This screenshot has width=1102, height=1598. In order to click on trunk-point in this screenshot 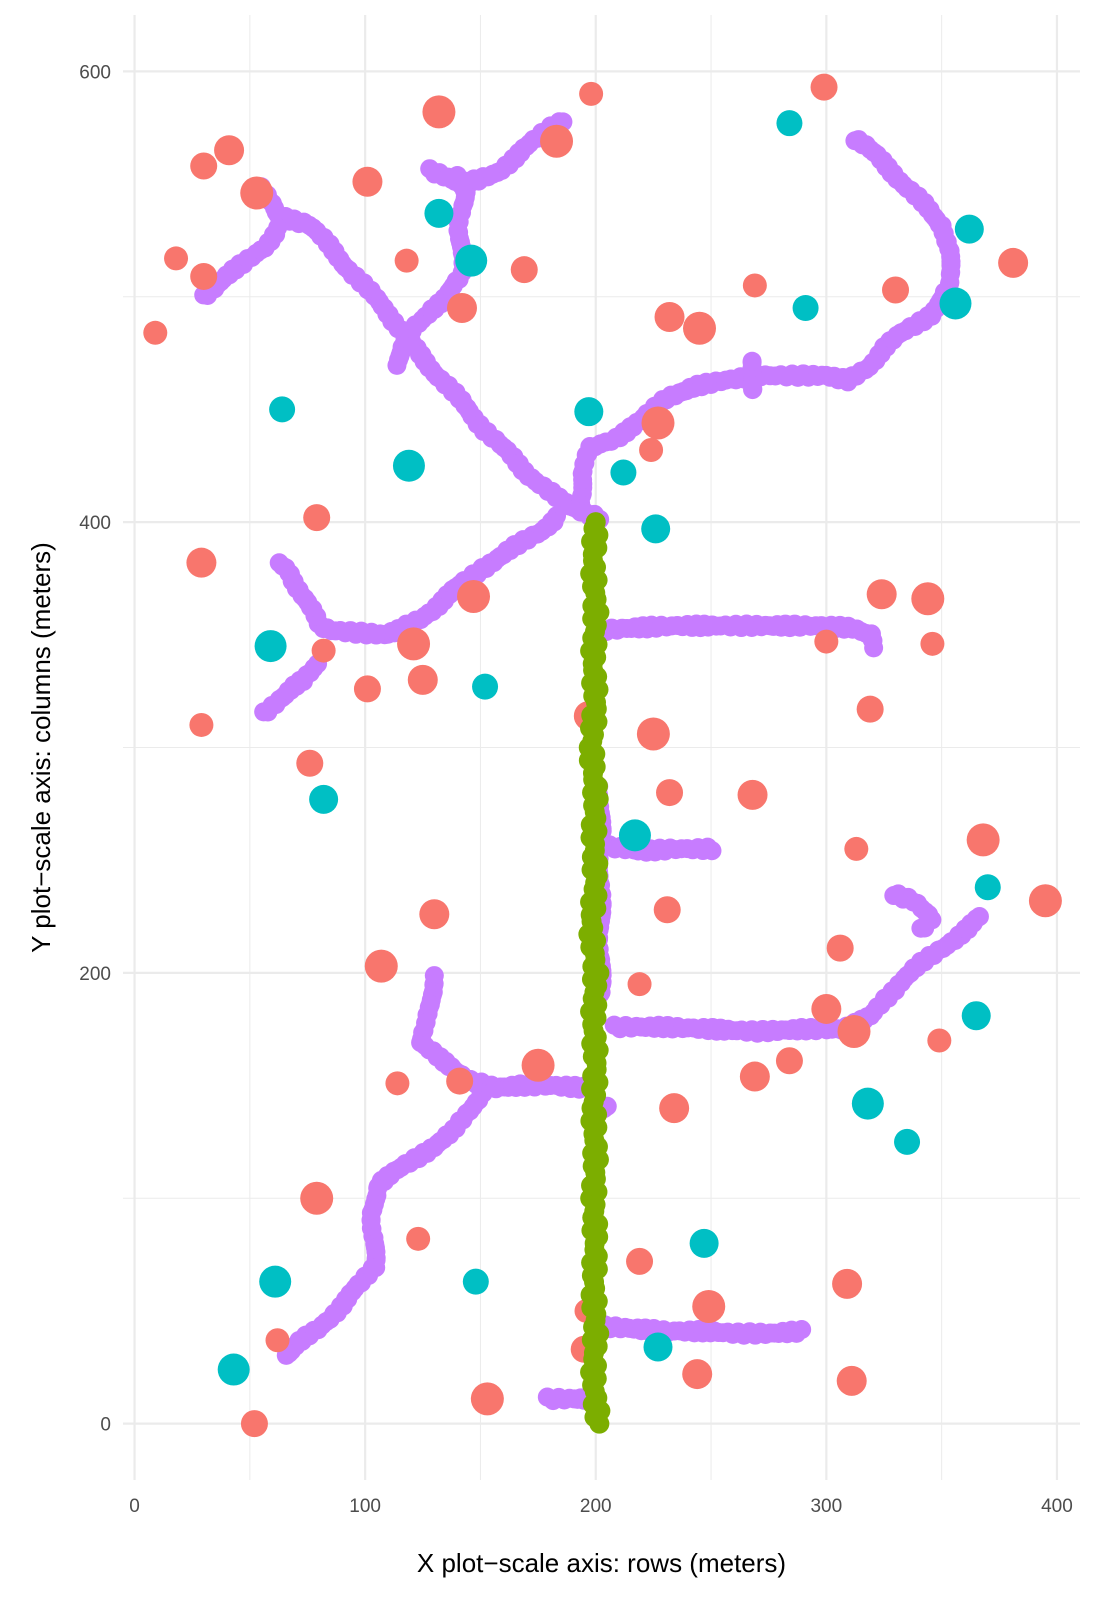, I will do `click(599, 1423)`.